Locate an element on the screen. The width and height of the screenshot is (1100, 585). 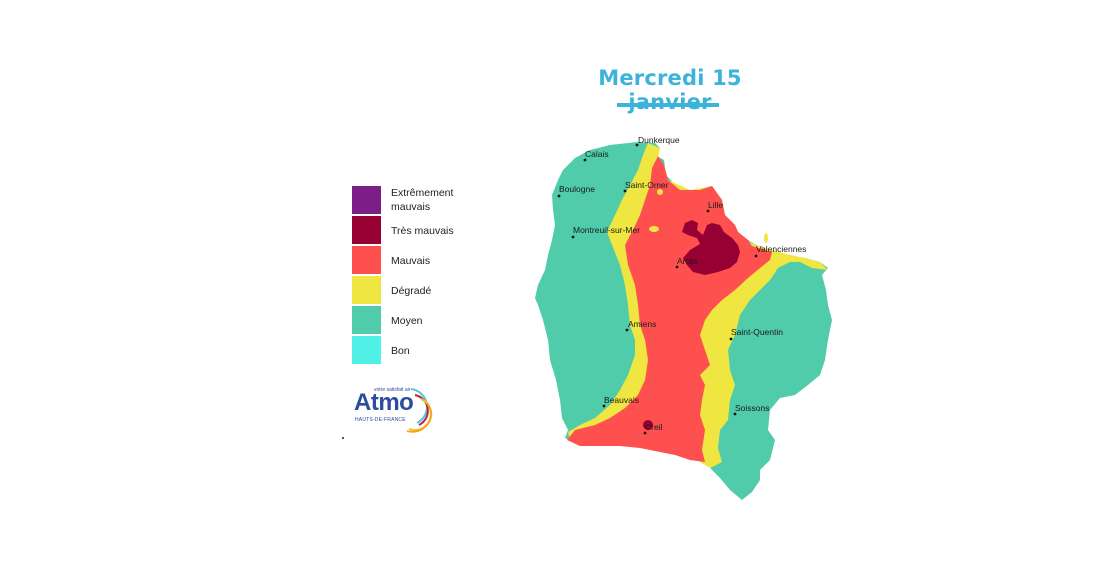
city-label-lille: Lille is located at coordinates (715, 205).